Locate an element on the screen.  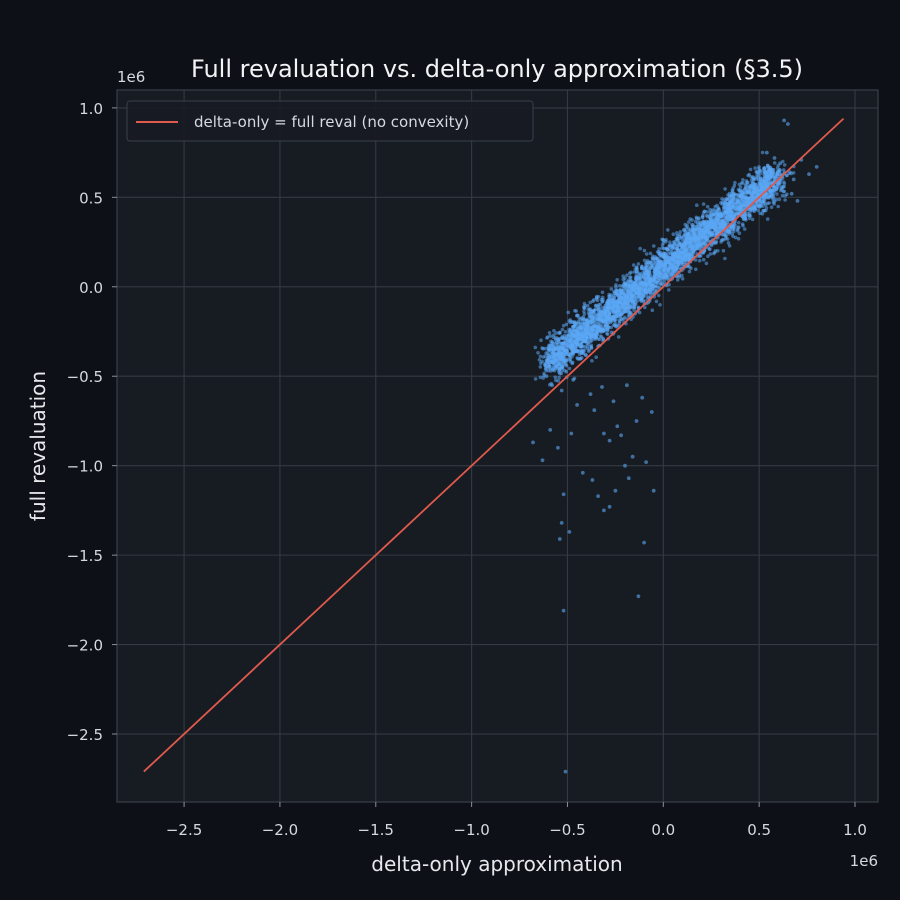
legend-box is located at coordinates (330, 121).